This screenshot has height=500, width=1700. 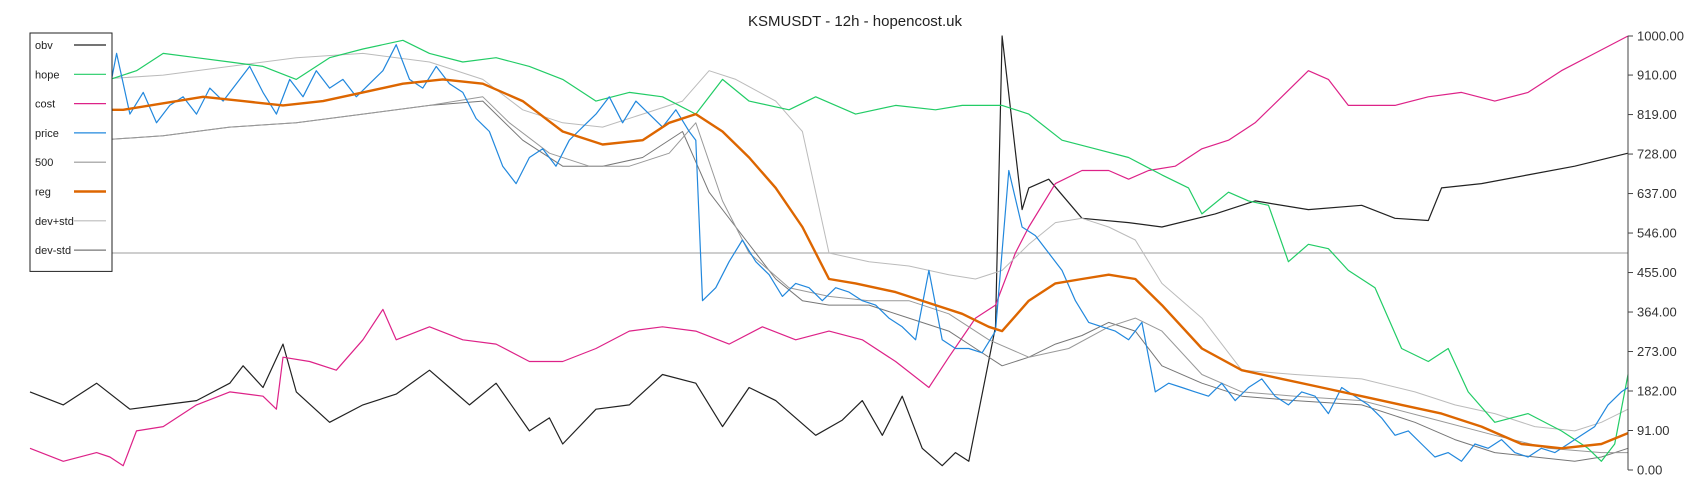 I want to click on y-tick-label: 546.00, so click(x=1657, y=233).